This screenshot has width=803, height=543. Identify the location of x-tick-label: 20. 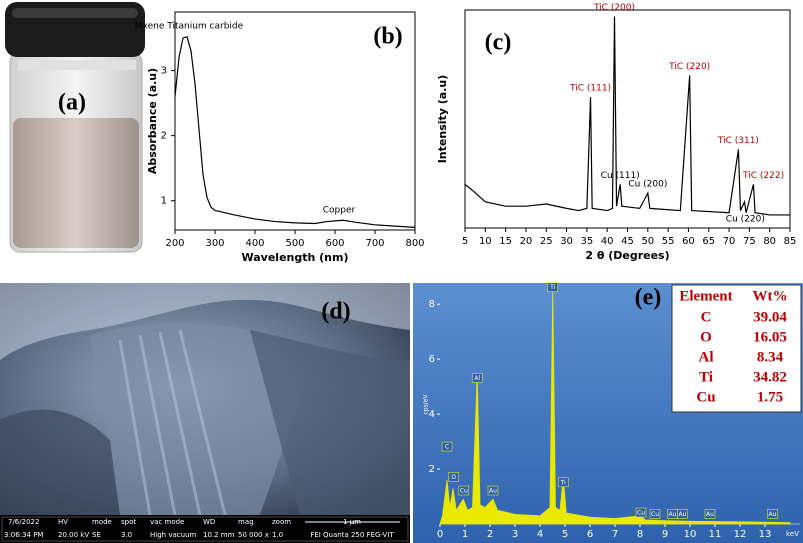
(526, 241).